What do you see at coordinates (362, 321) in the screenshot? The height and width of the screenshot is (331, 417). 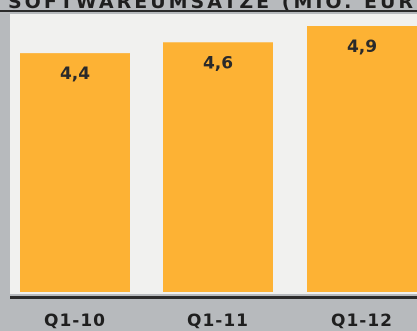 I see `tick-label-q1-12: Q1-12` at bounding box center [362, 321].